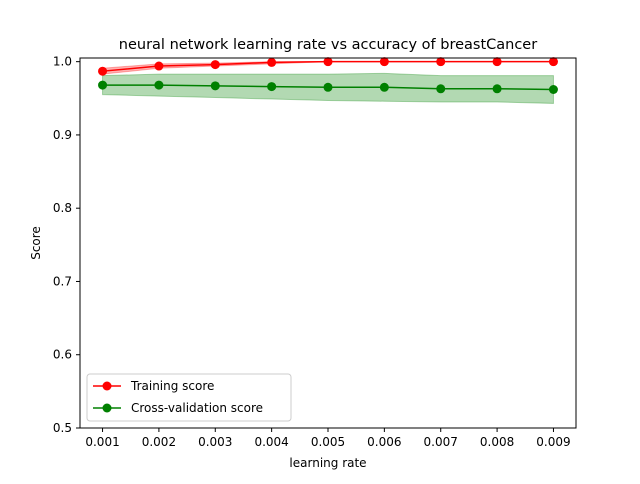 Image resolution: width=640 pixels, height=484 pixels. What do you see at coordinates (328, 442) in the screenshot?
I see `x-tick-label: 0.005` at bounding box center [328, 442].